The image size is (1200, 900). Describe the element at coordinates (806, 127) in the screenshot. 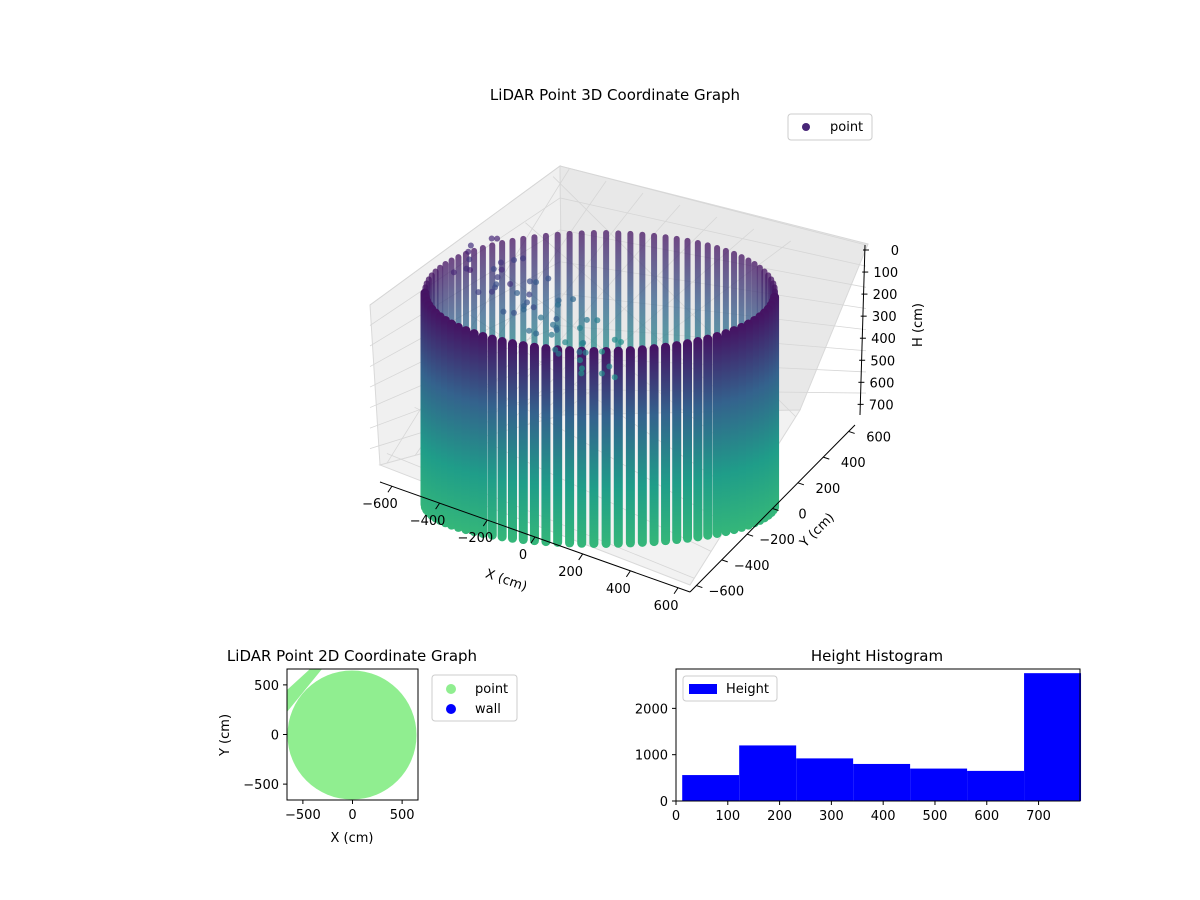

I see `legend-3d-marker-point` at that location.